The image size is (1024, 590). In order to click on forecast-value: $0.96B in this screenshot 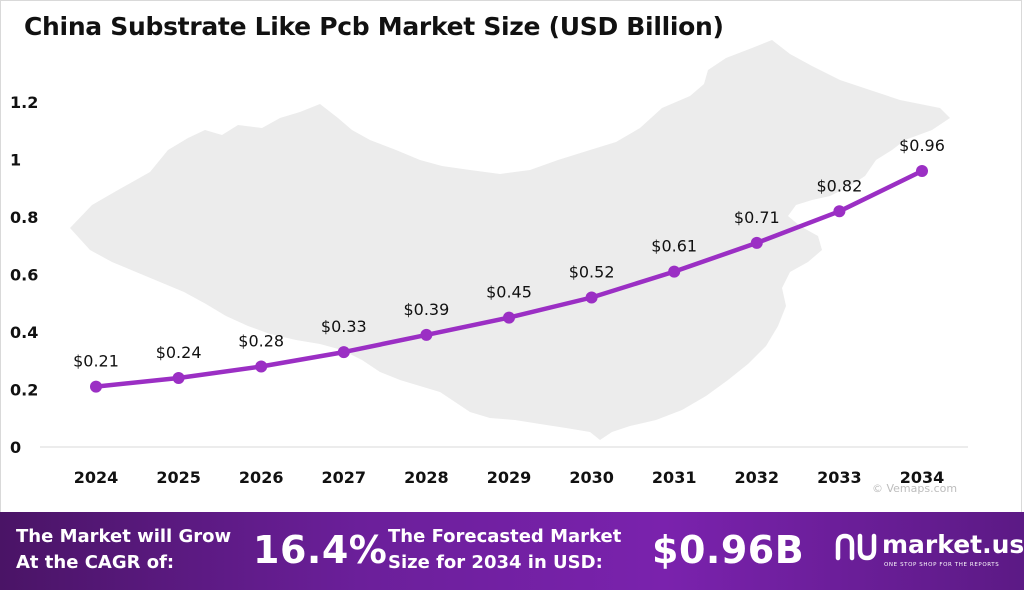, I will do `click(728, 550)`.